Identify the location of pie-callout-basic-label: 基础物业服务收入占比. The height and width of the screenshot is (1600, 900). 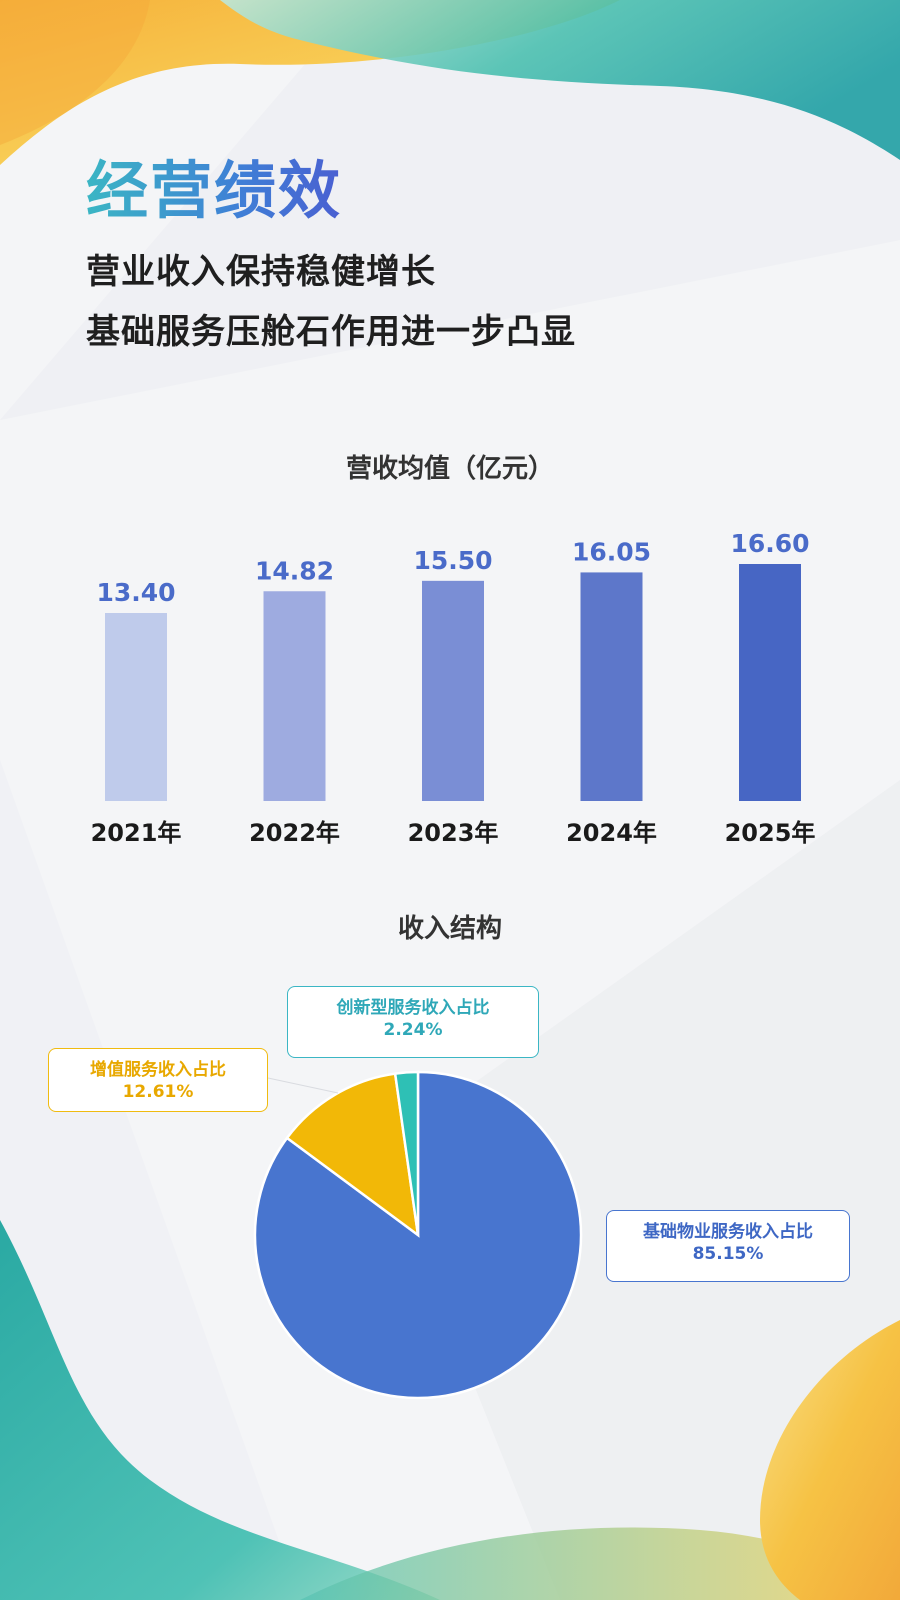
(728, 1232).